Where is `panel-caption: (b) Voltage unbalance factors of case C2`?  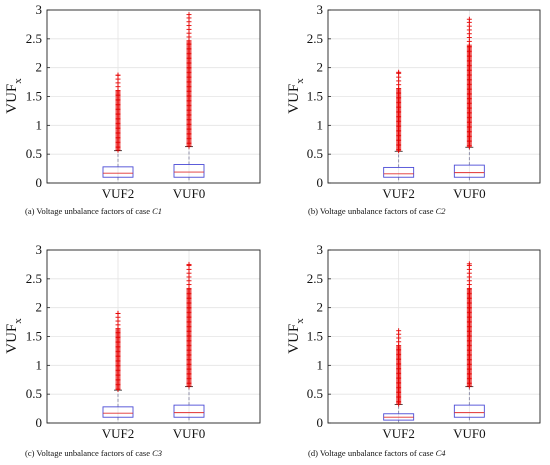 panel-caption: (b) Voltage unbalance factors of case C2 is located at coordinates (377, 211).